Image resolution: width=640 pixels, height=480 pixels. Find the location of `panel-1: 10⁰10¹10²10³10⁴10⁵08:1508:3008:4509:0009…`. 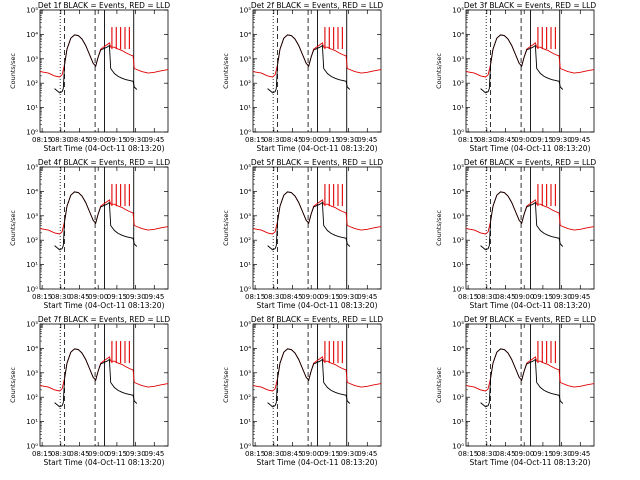

panel-1: 10⁰10¹10²10³10⁴10⁵08:1508:3008:4509:0009… is located at coordinates (89, 77).